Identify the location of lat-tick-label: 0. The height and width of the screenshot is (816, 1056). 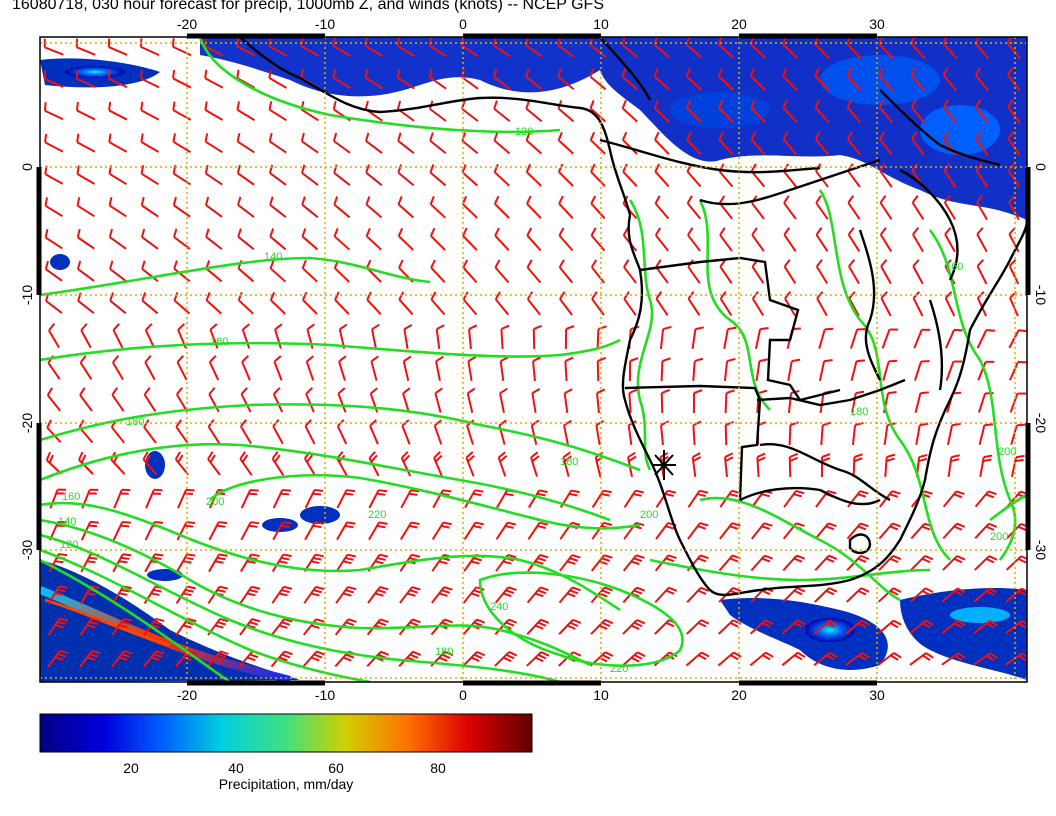
(27, 167).